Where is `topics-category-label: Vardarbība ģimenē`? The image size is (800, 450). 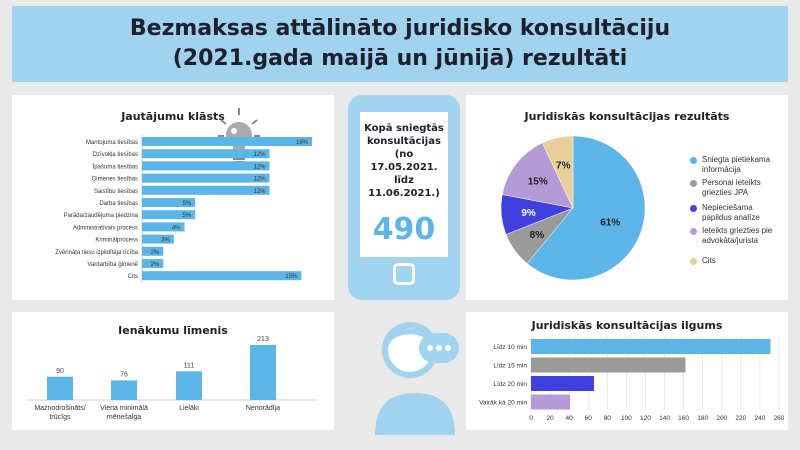 topics-category-label: Vardarbība ģimenē is located at coordinates (112, 264).